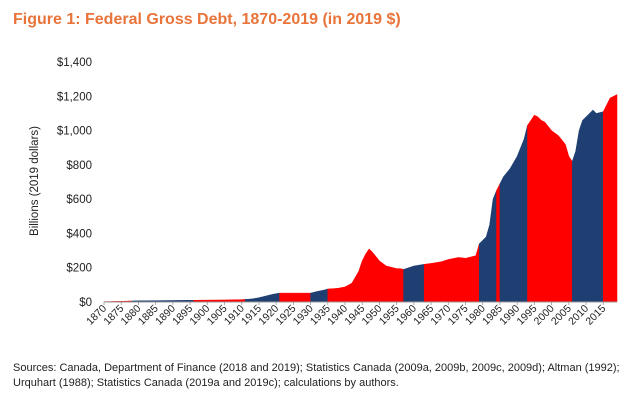  Describe the element at coordinates (35, 181) in the screenshot. I see `y-axis-label: Billions (2019 dollars)` at that location.